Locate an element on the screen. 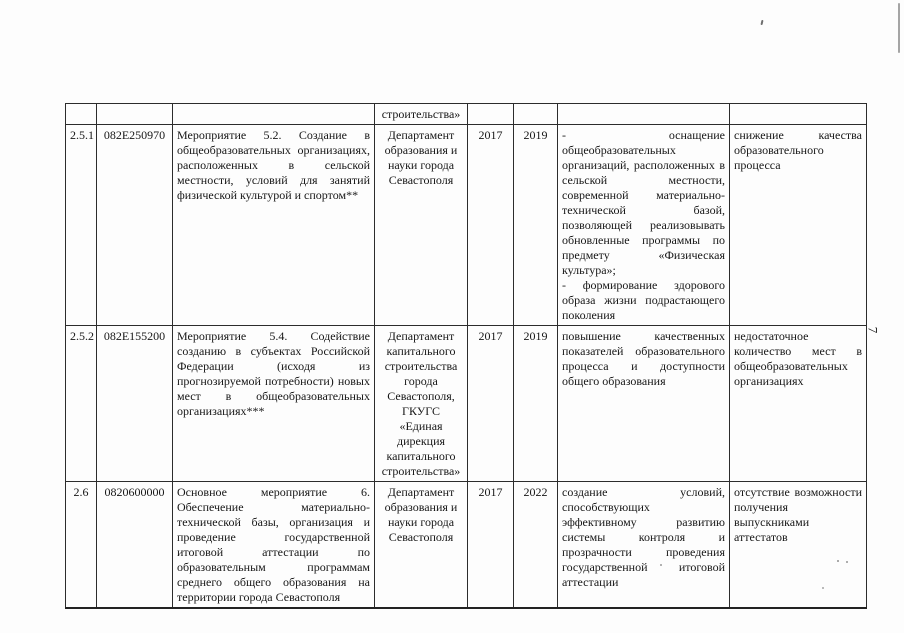  end-year-cell is located at coordinates (535, 114).